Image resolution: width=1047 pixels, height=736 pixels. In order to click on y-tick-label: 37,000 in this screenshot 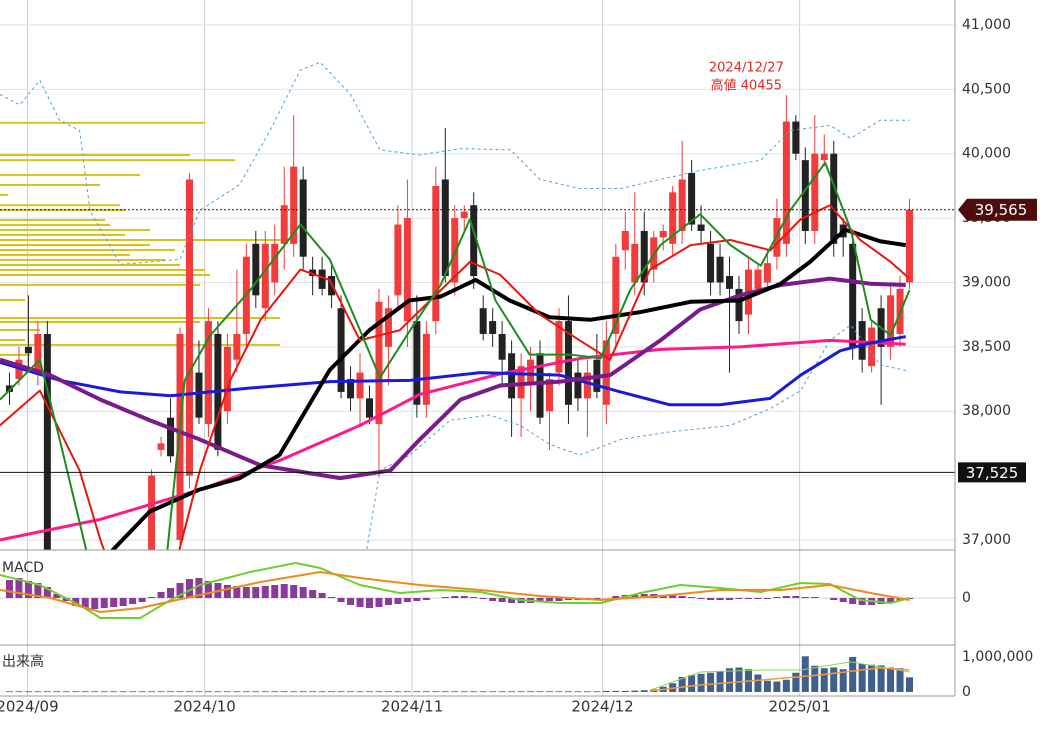, I will do `click(986, 540)`.